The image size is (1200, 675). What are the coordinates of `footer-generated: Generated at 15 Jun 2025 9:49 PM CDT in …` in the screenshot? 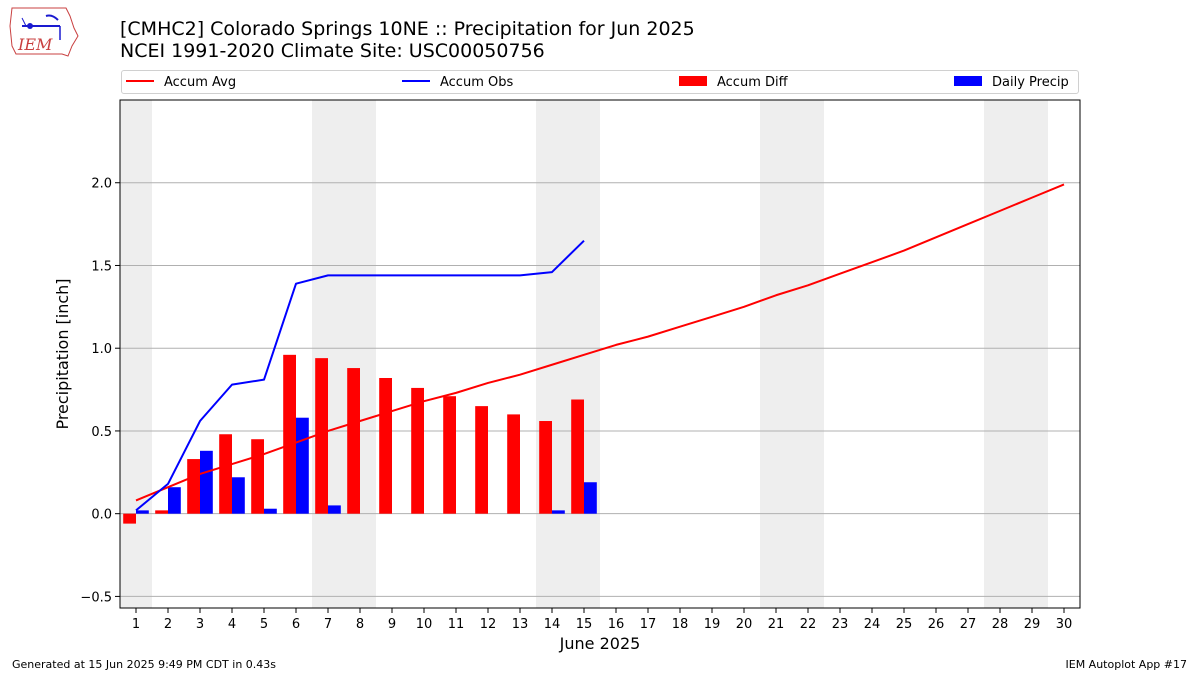 It's located at (144, 664).